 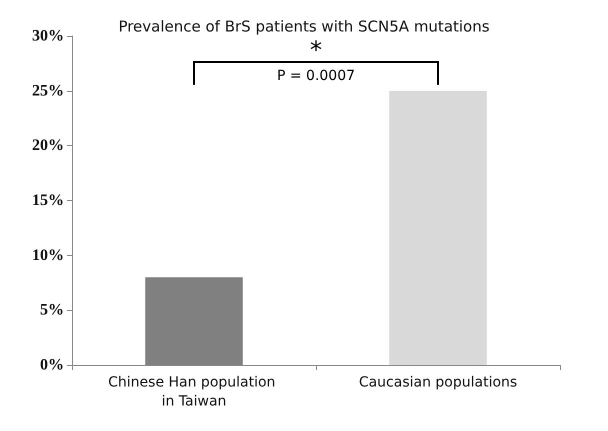 What do you see at coordinates (48, 200) in the screenshot?
I see `y-tick-label: 15%` at bounding box center [48, 200].